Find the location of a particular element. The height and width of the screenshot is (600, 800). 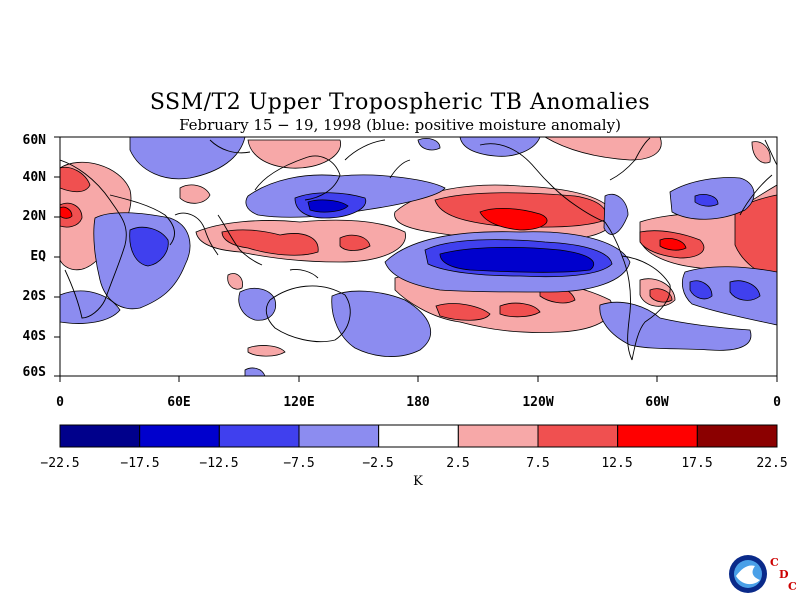

lon-label: 120W is located at coordinates (538, 402).